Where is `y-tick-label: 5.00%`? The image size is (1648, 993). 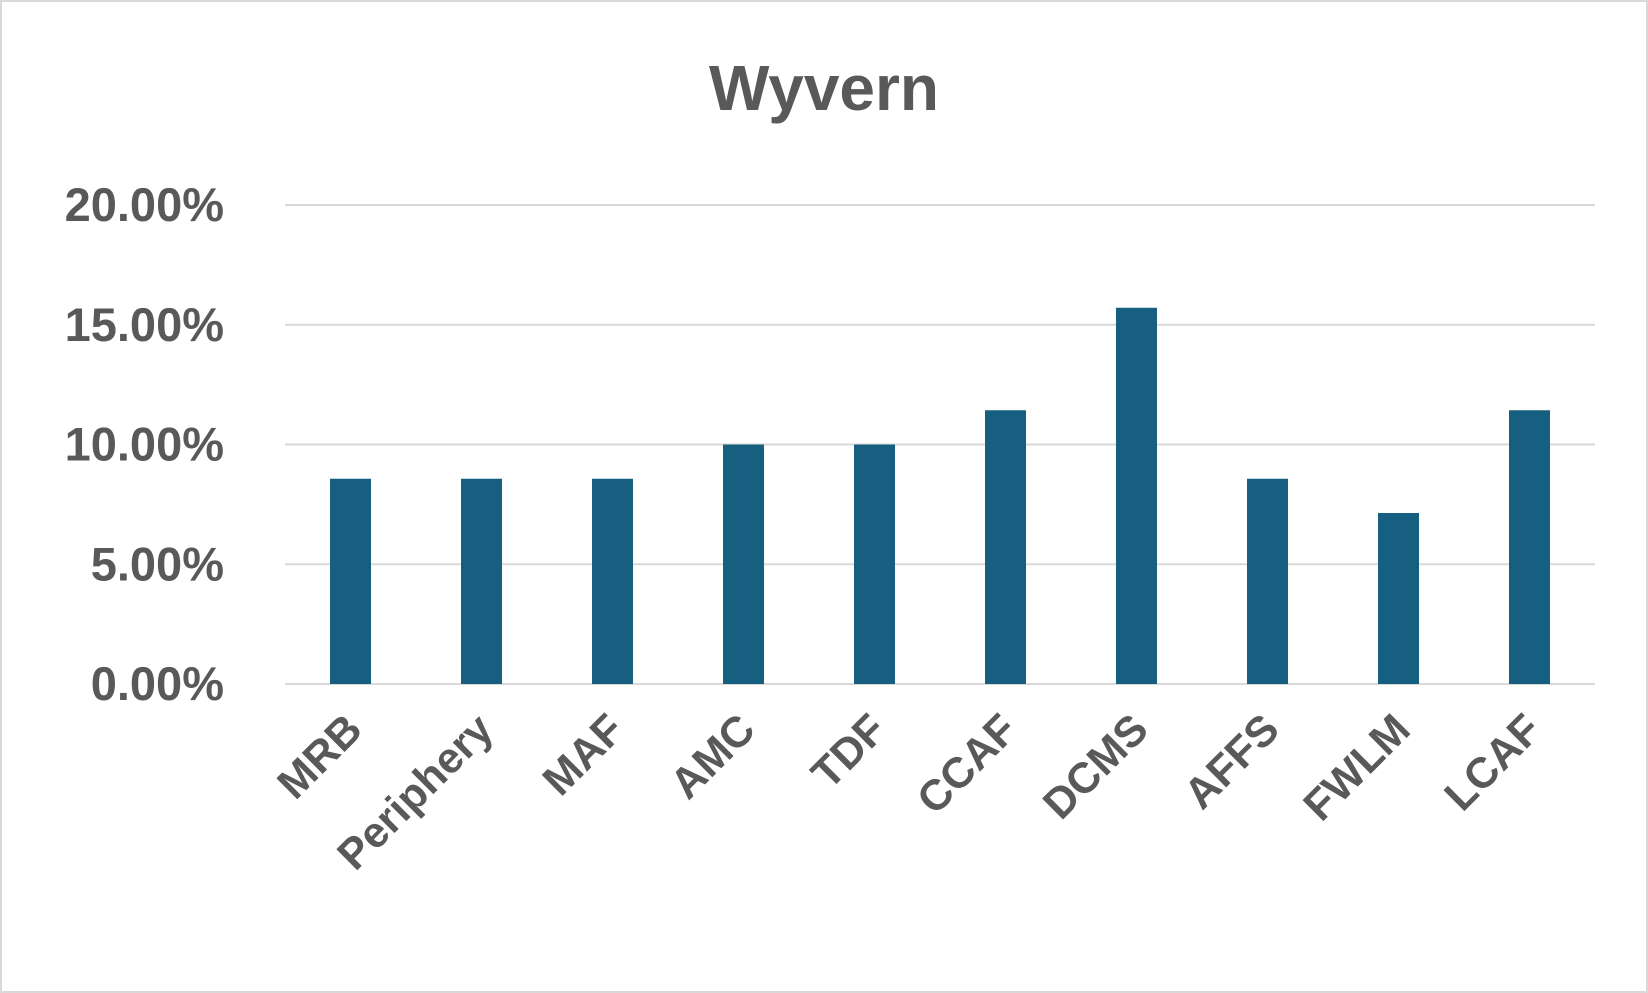 y-tick-label: 5.00% is located at coordinates (157, 563).